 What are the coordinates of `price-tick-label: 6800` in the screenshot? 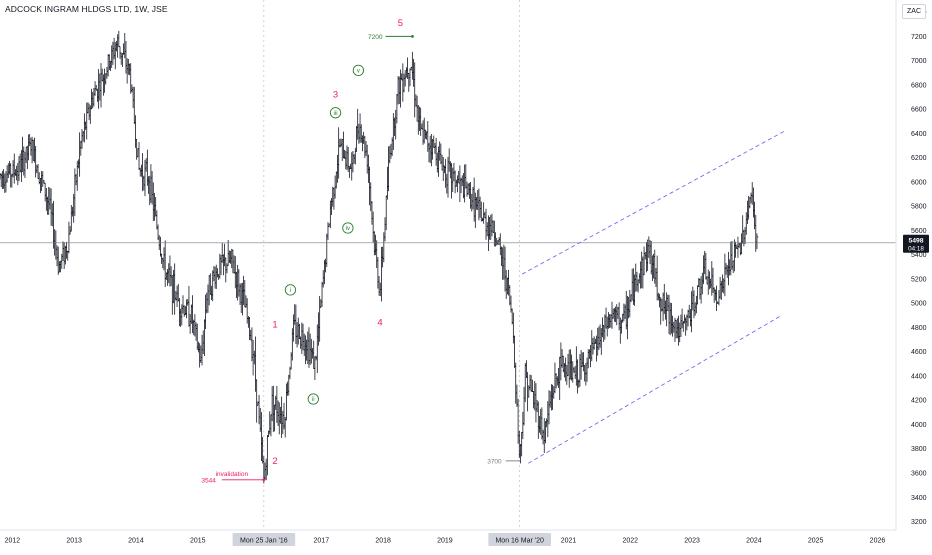 It's located at (919, 85).